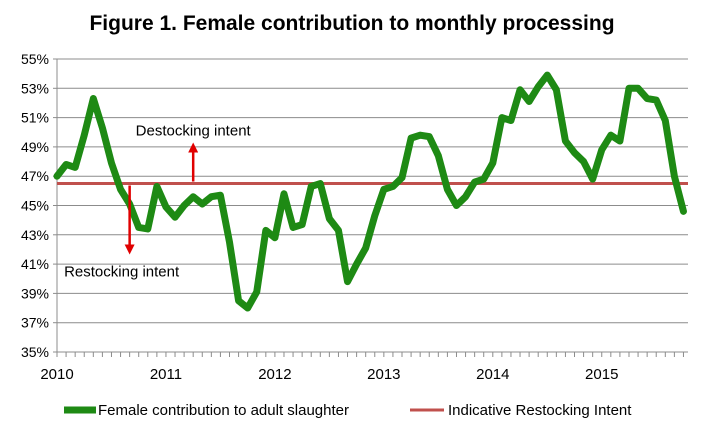 The image size is (704, 429). I want to click on y-tick-label: 39%, so click(35, 293).